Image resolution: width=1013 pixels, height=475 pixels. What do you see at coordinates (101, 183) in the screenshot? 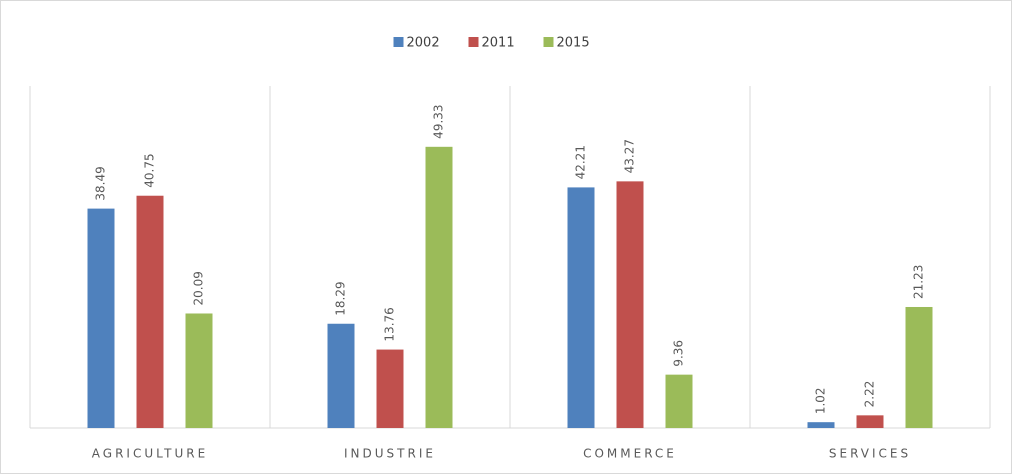
I see `data-label: 38.49` at bounding box center [101, 183].